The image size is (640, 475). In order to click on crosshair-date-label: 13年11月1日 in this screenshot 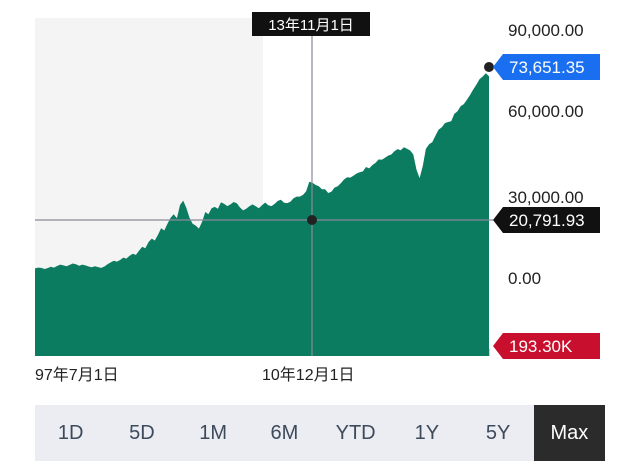, I will do `click(311, 25)`.